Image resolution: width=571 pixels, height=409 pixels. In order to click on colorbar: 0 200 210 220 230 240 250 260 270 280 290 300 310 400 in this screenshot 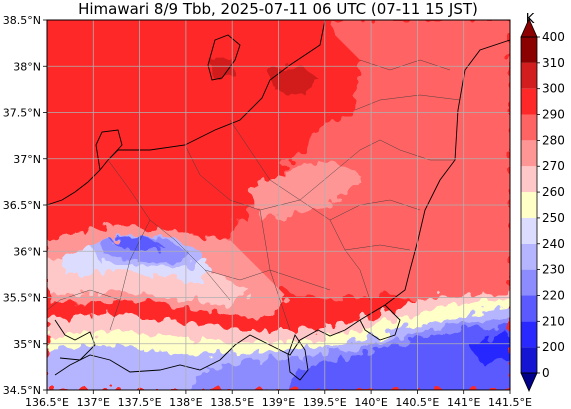, I will do `click(542, 205)`.